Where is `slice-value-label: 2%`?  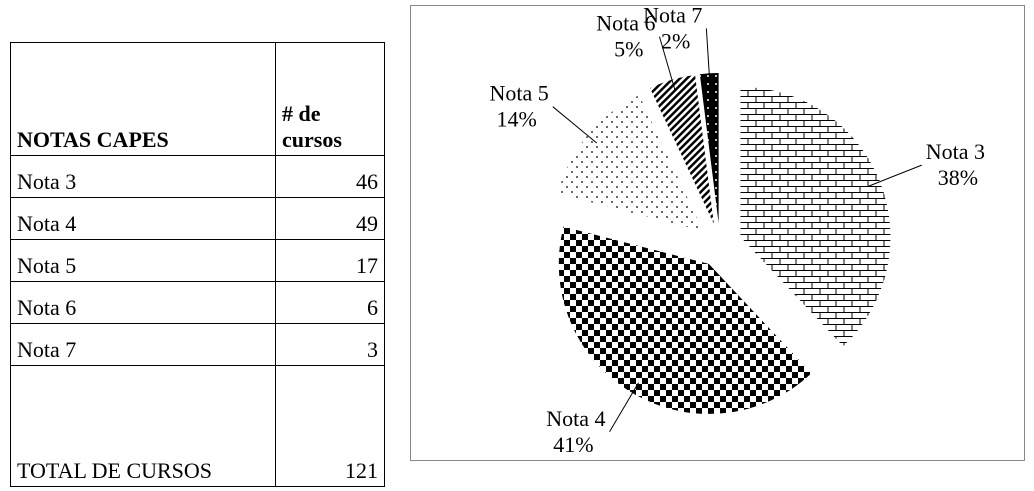
slice-value-label: 2% is located at coordinates (675, 40).